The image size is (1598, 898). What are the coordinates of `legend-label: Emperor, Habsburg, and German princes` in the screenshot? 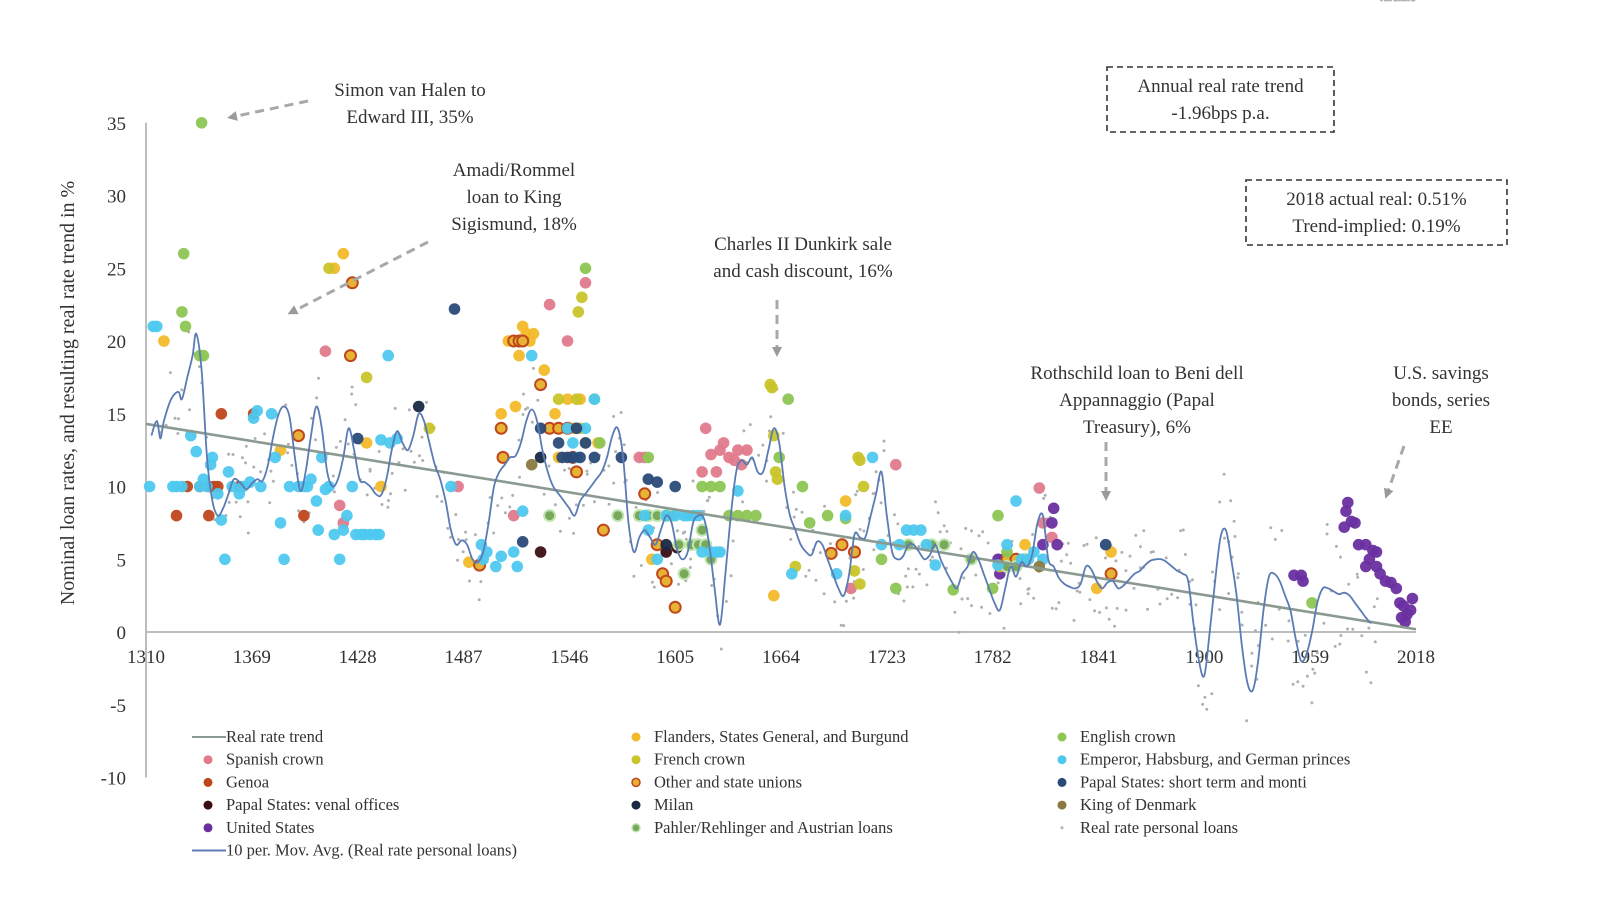 It's located at (1215, 759).